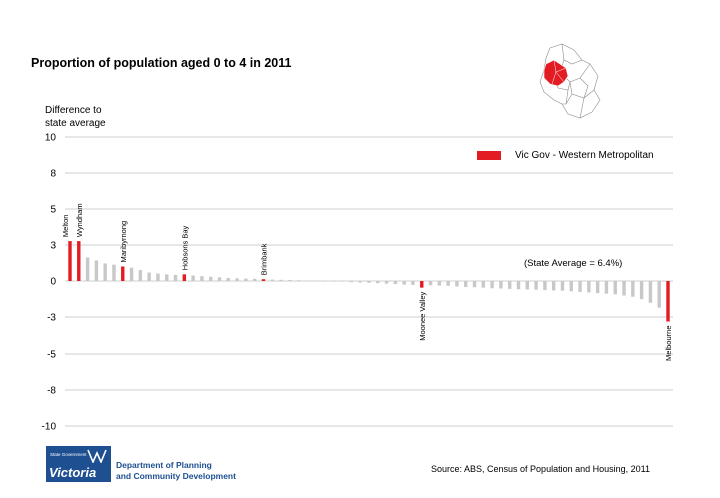 Image resolution: width=720 pixels, height=498 pixels. Describe the element at coordinates (51, 355) in the screenshot. I see `y-tick-label: -5` at that location.